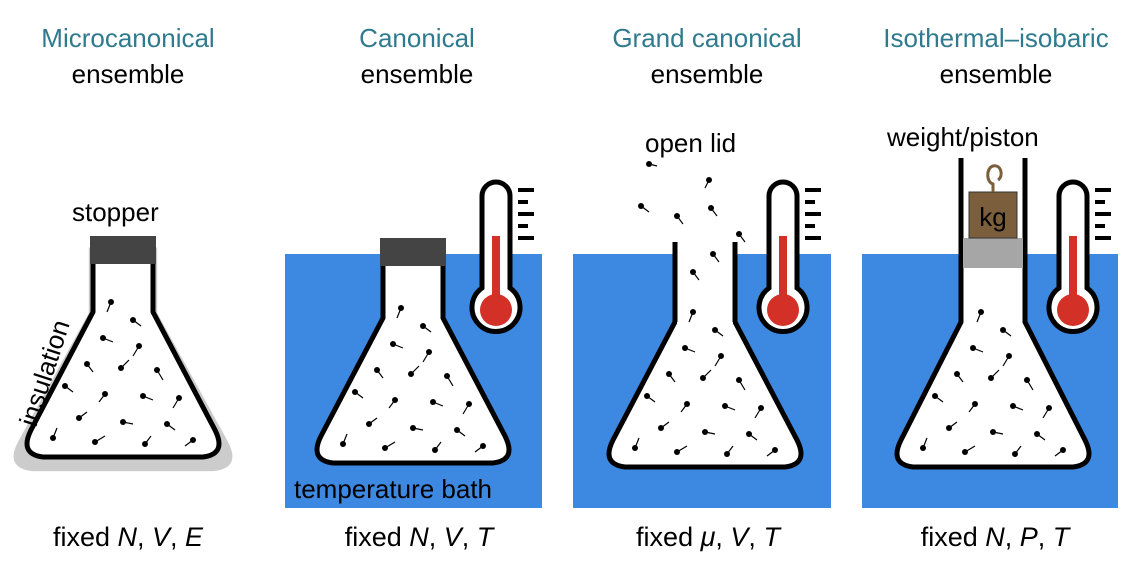  What do you see at coordinates (692, 221) in the screenshot?
I see `escaping-molecules` at bounding box center [692, 221].